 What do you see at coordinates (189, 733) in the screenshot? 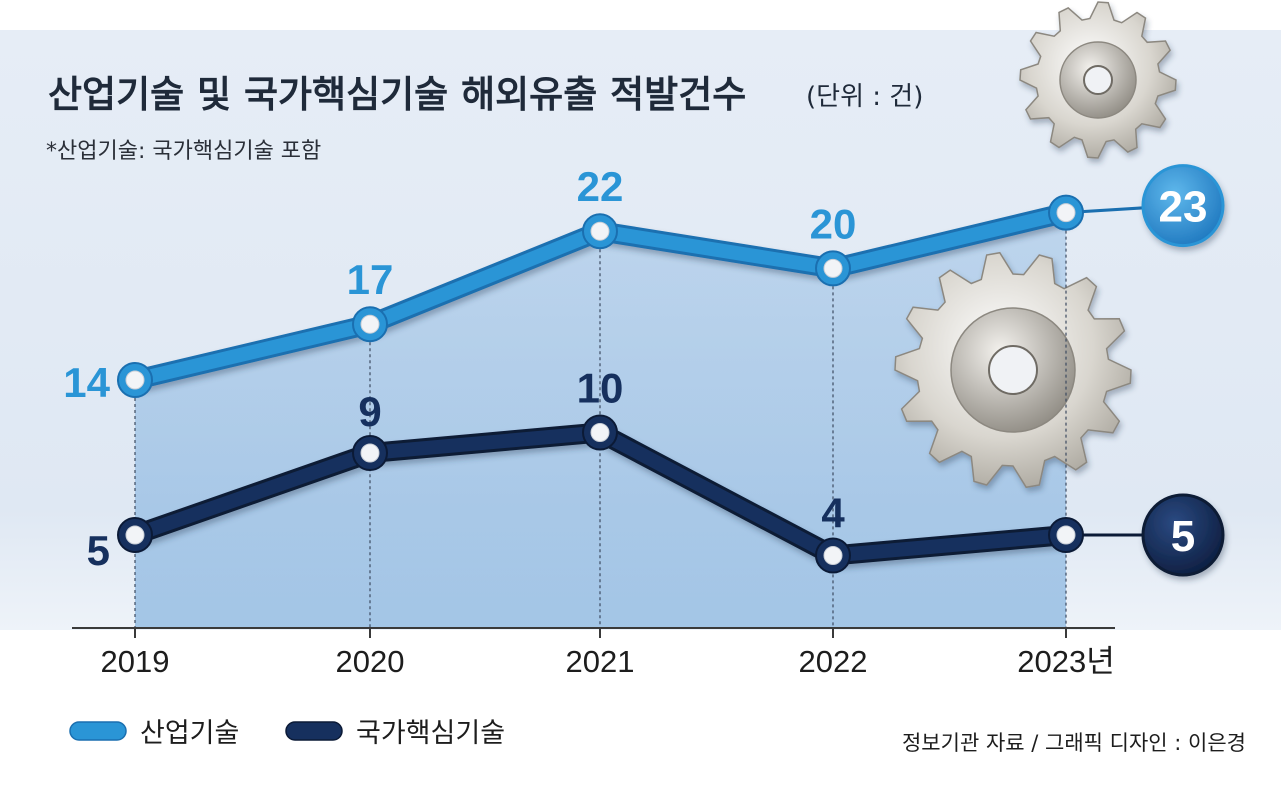
I see `legend-label-산업기술: 산업기술` at bounding box center [189, 733].